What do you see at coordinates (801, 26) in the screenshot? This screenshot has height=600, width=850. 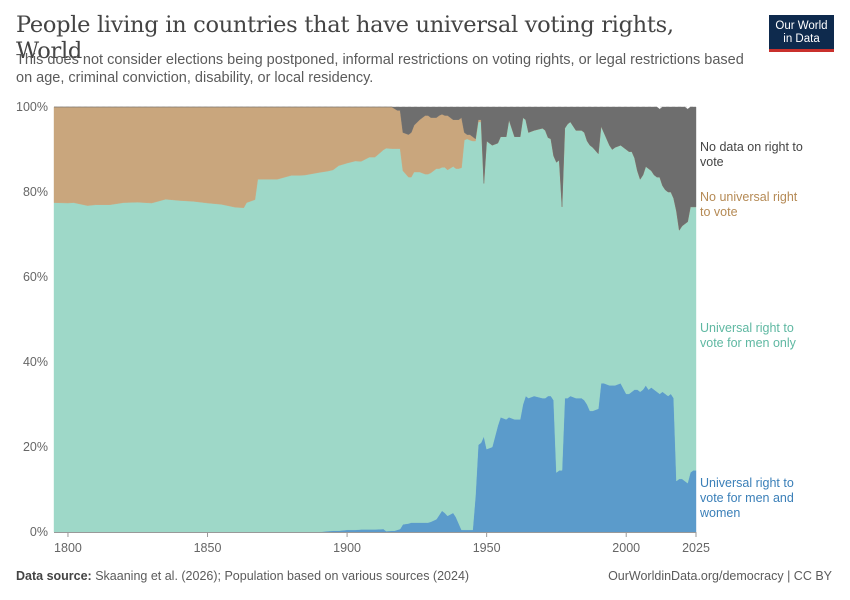 I see `logo-line-1: Our World` at bounding box center [801, 26].